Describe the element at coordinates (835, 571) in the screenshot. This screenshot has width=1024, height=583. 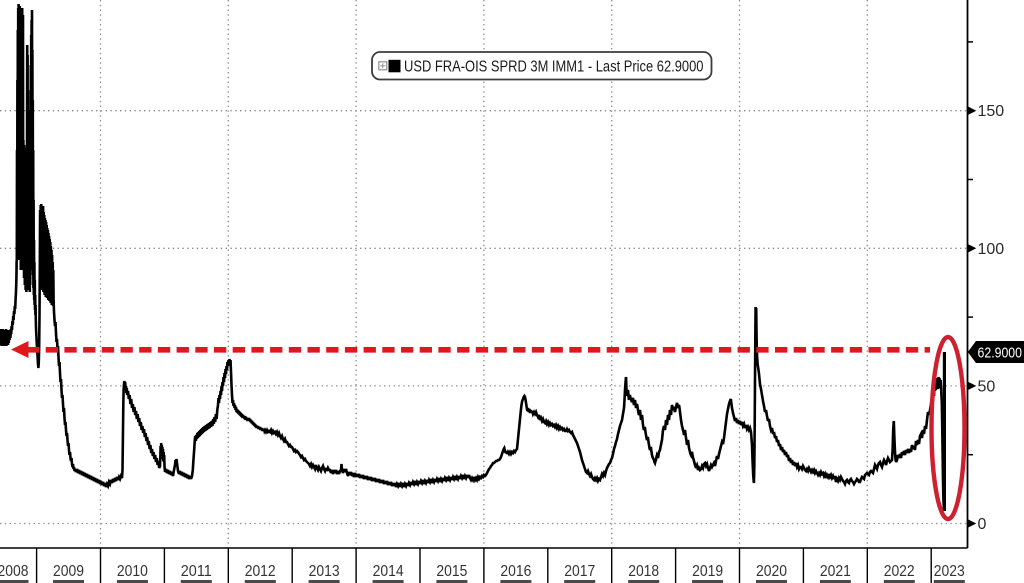
I see `svg-text: 2021` at that location.